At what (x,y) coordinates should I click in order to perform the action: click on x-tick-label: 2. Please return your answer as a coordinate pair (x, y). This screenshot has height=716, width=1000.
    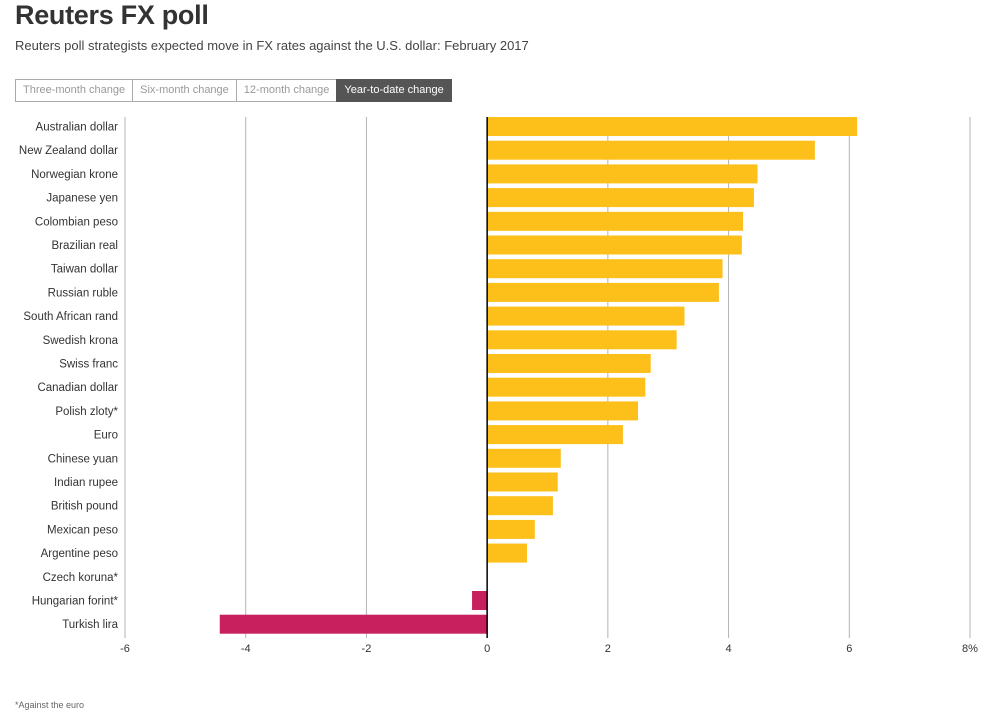
    Looking at the image, I should click on (608, 649).